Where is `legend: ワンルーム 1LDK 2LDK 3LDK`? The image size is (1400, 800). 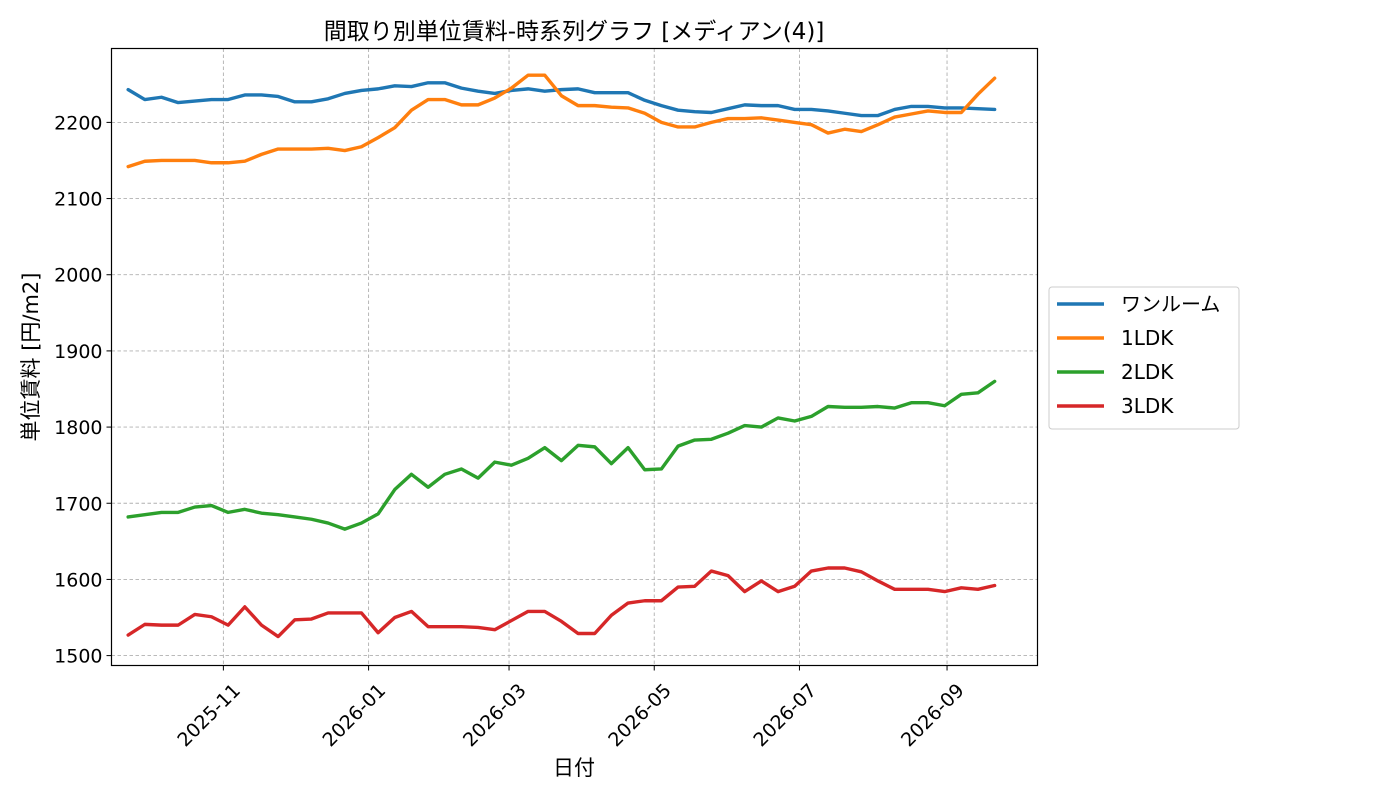
legend: ワンルーム 1LDK 2LDK 3LDK is located at coordinates (1144, 358).